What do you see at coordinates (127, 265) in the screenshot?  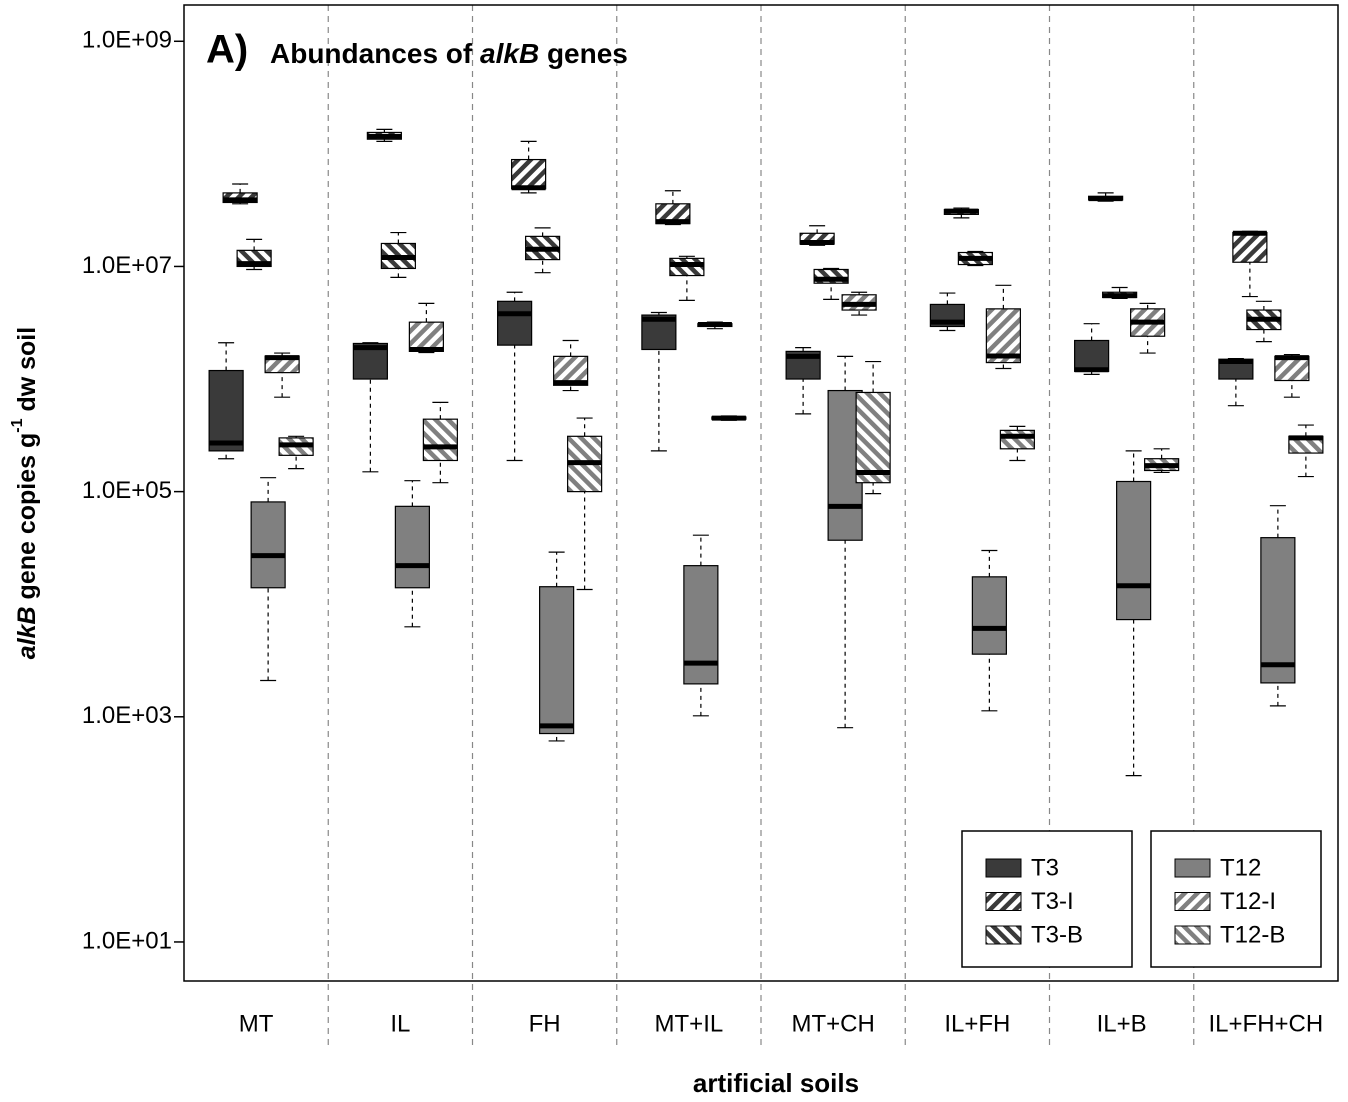 I see `y-tick-label: 1.0E+07` at bounding box center [127, 265].